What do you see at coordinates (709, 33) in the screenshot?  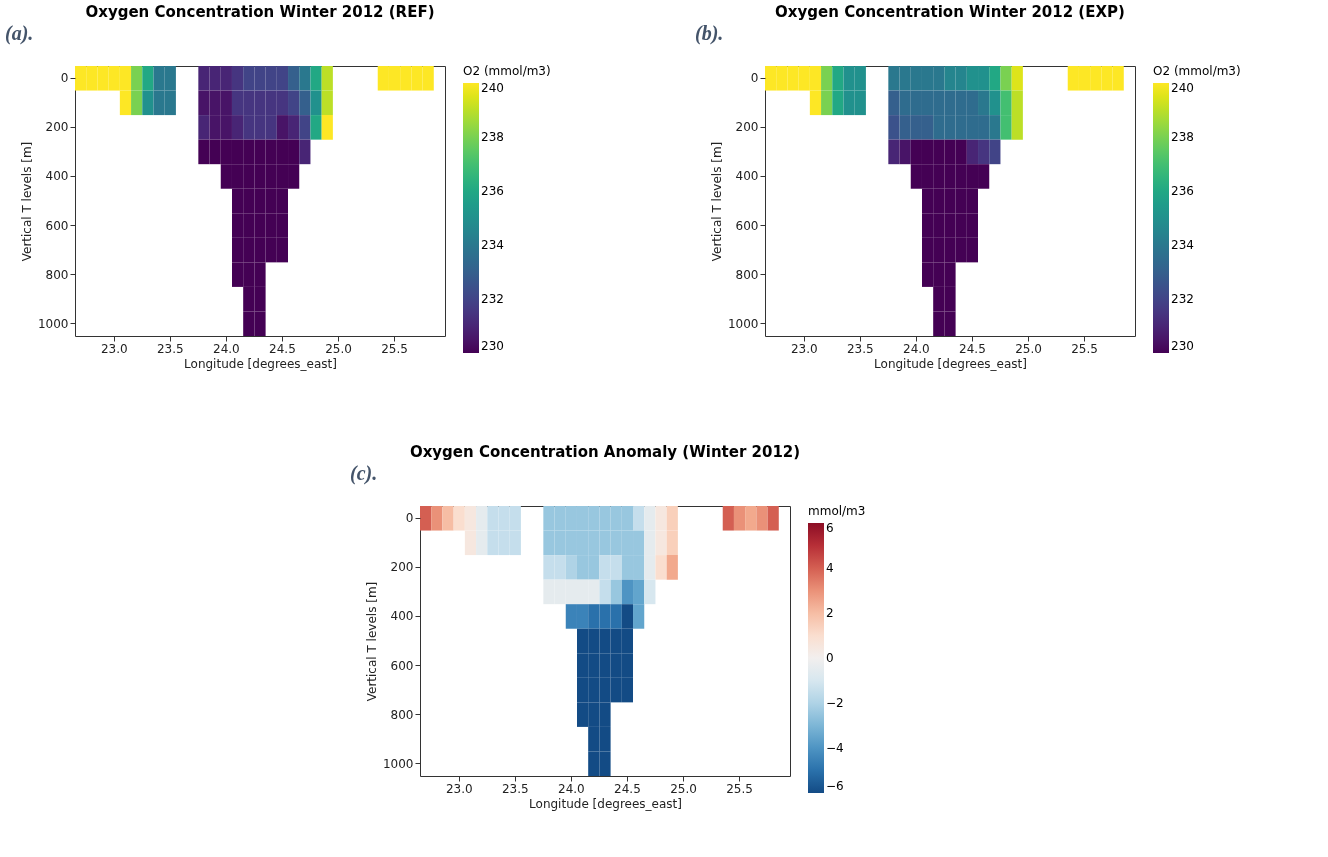 I see `text: (b).` at bounding box center [709, 33].